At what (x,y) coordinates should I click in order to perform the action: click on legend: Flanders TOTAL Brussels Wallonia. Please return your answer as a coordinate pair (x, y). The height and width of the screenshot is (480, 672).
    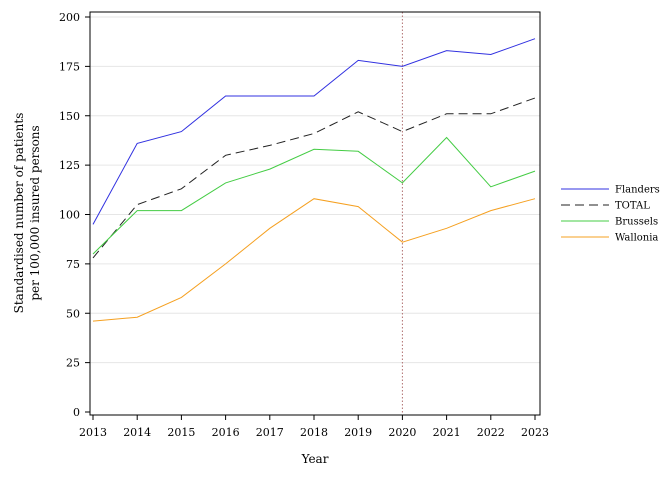
    Looking at the image, I should click on (610, 214).